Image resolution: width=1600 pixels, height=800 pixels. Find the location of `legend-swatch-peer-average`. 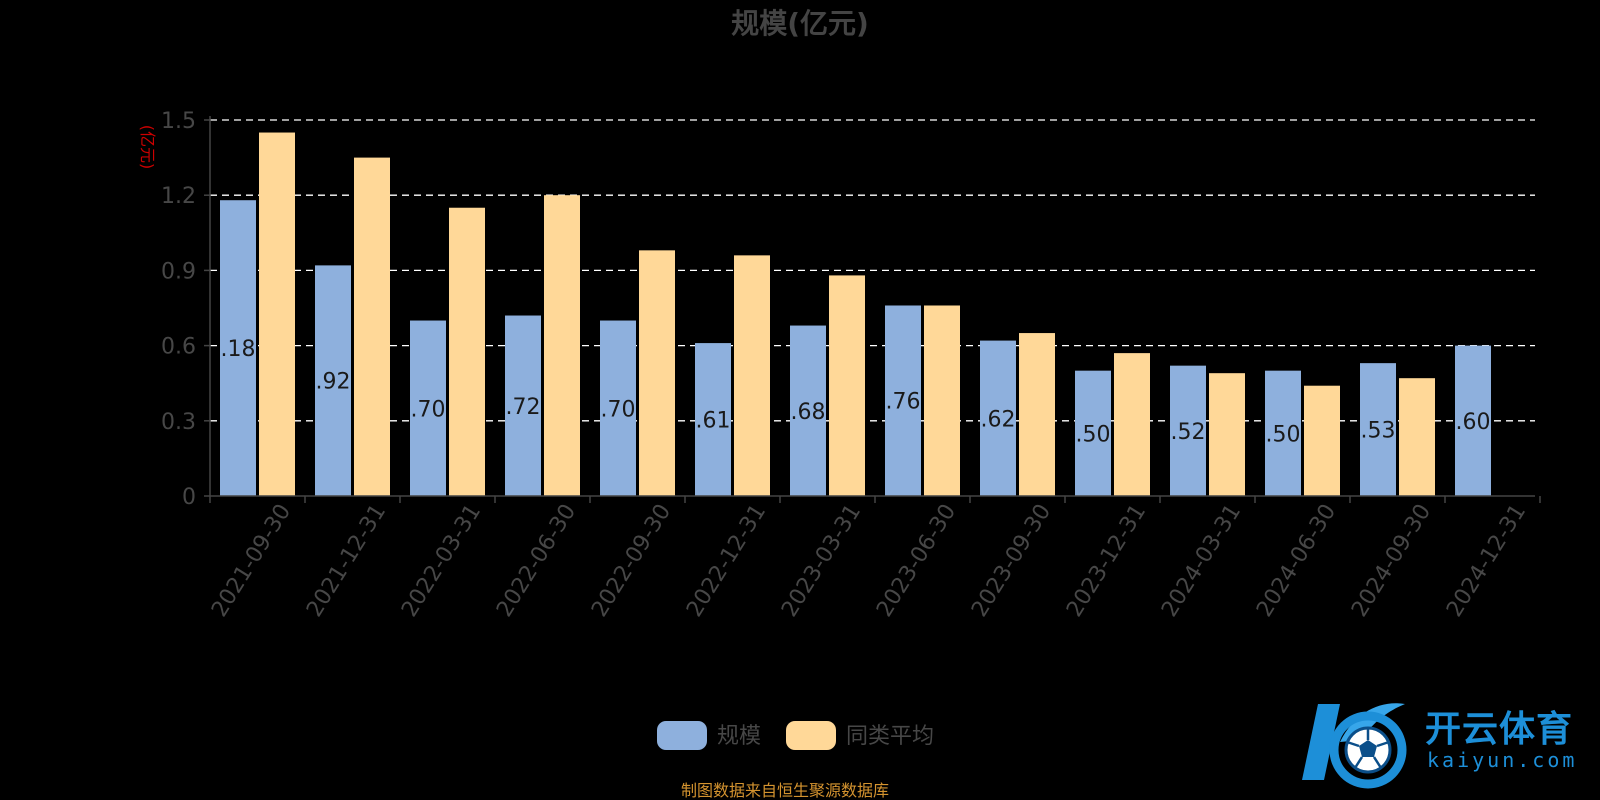

legend-swatch-peer-average is located at coordinates (811, 735).